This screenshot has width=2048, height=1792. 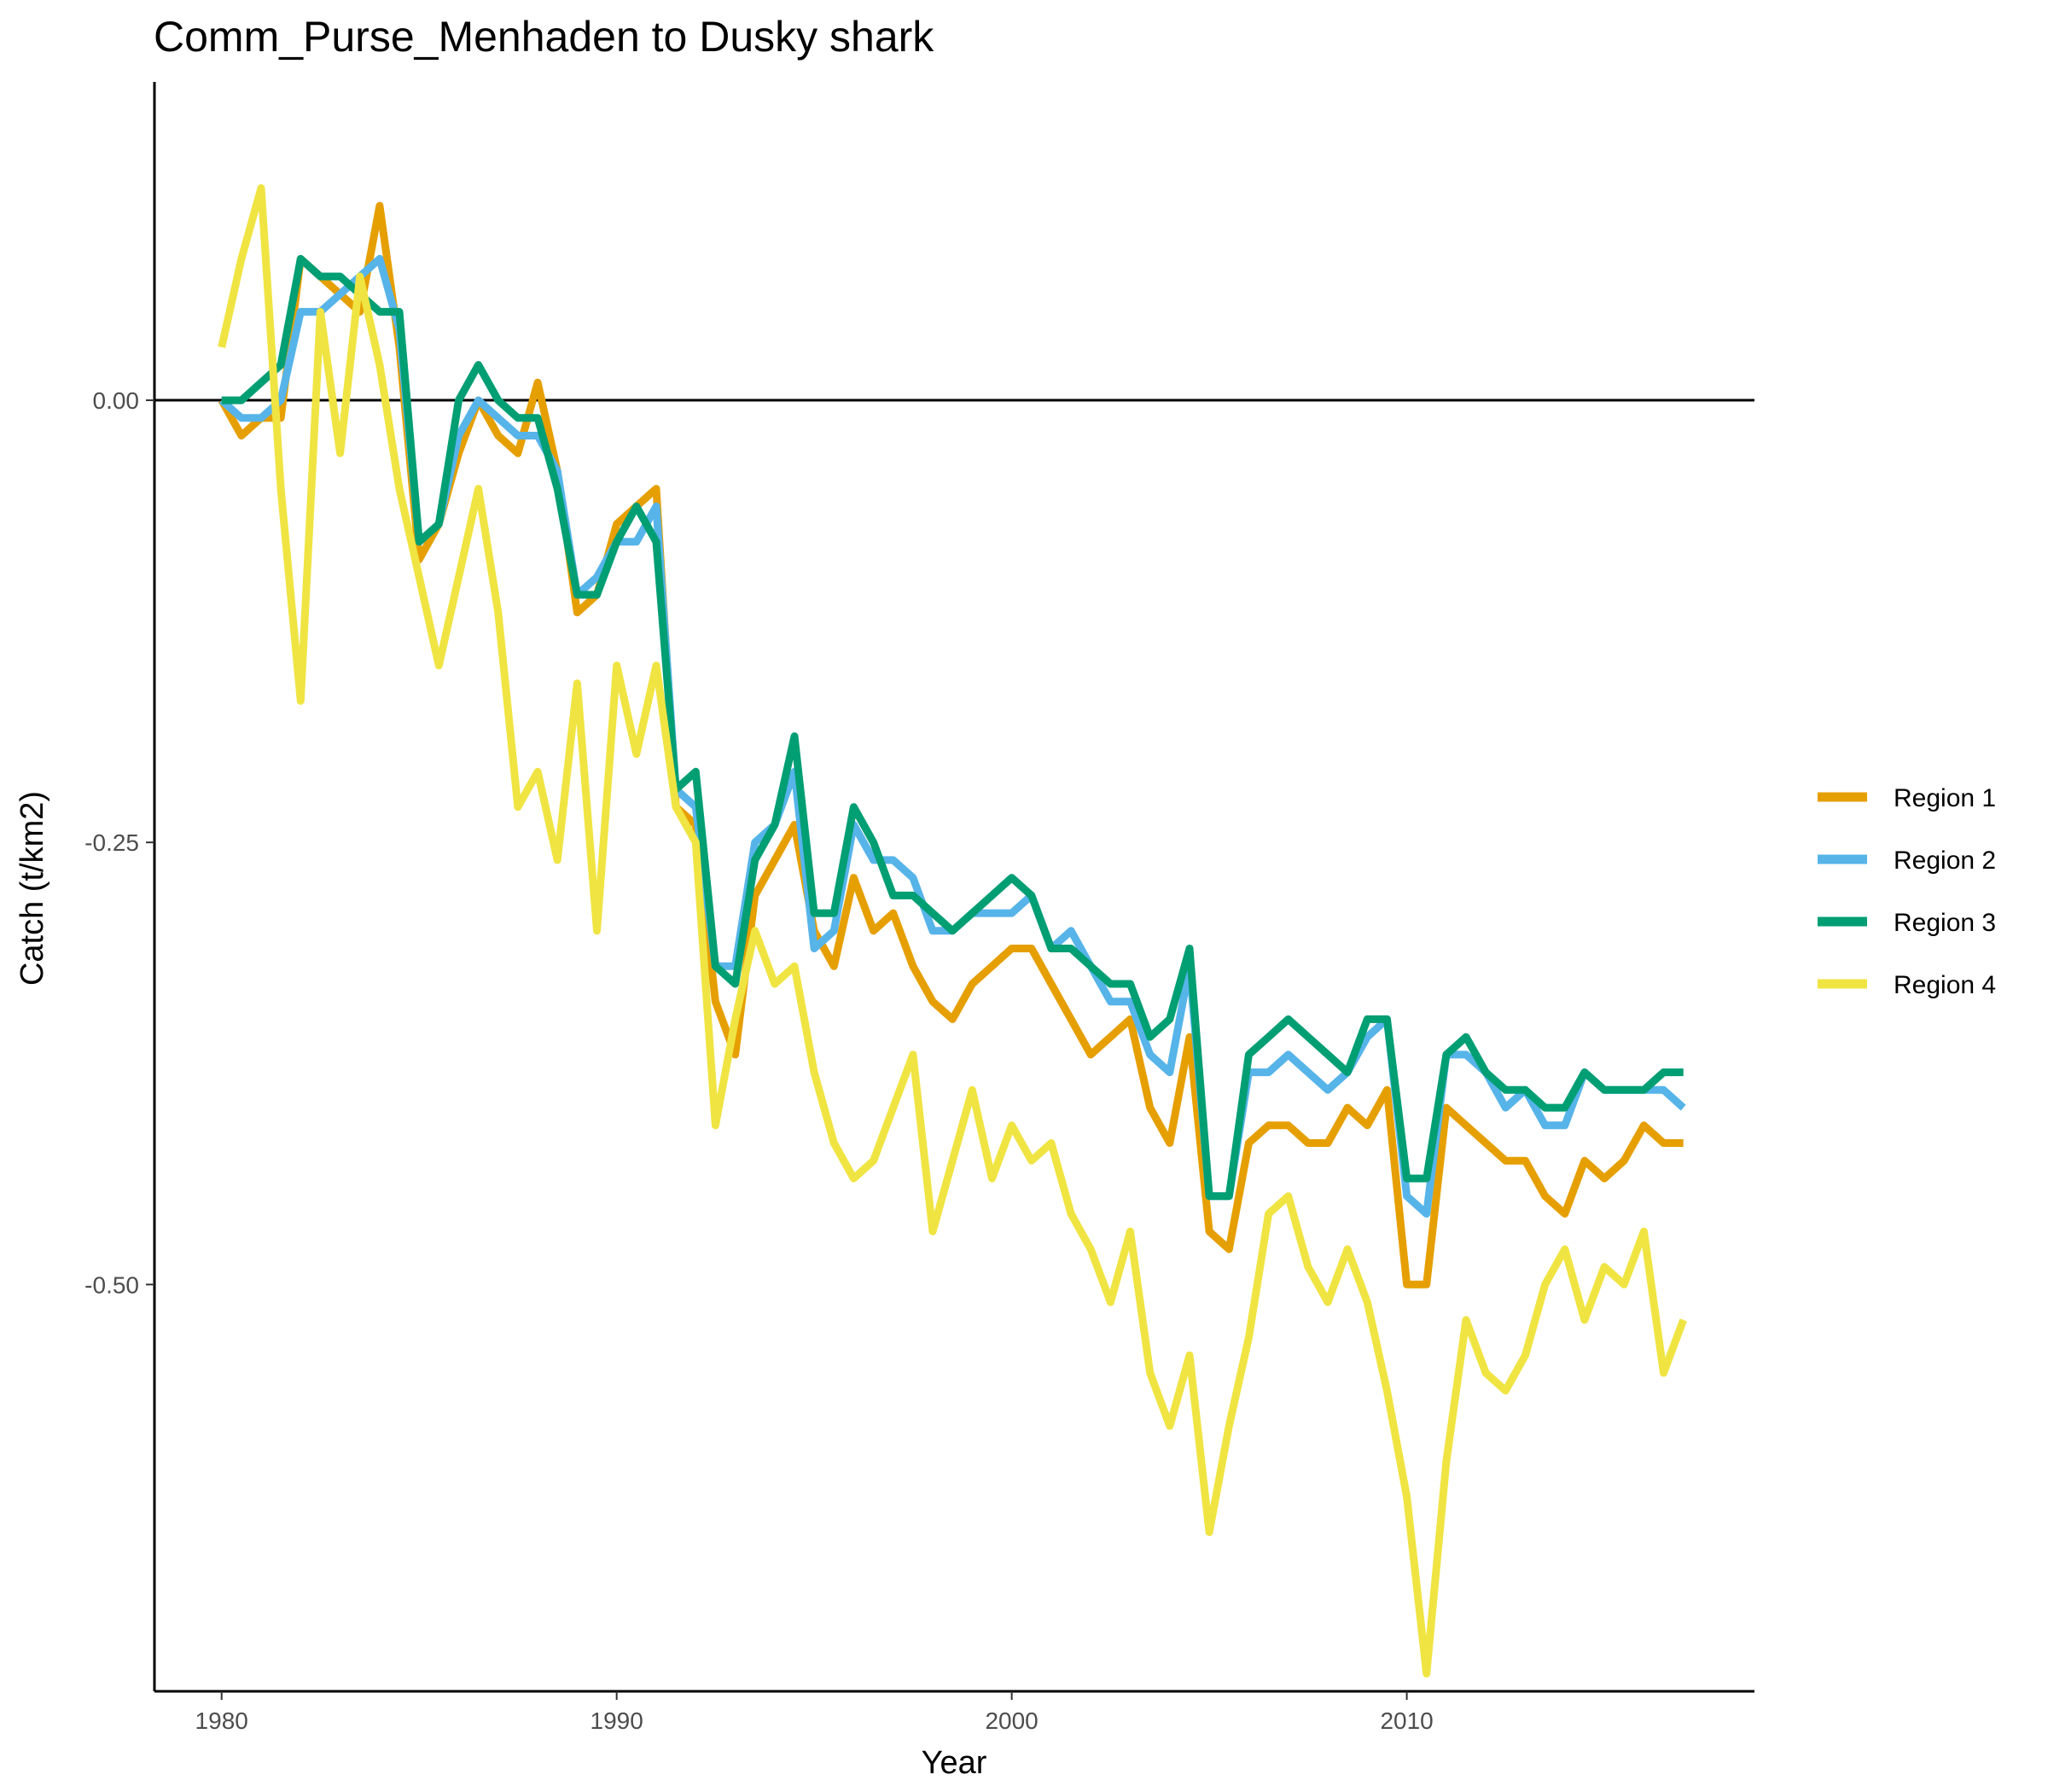 I want to click on y-tick-label: 0.00, so click(x=117, y=400).